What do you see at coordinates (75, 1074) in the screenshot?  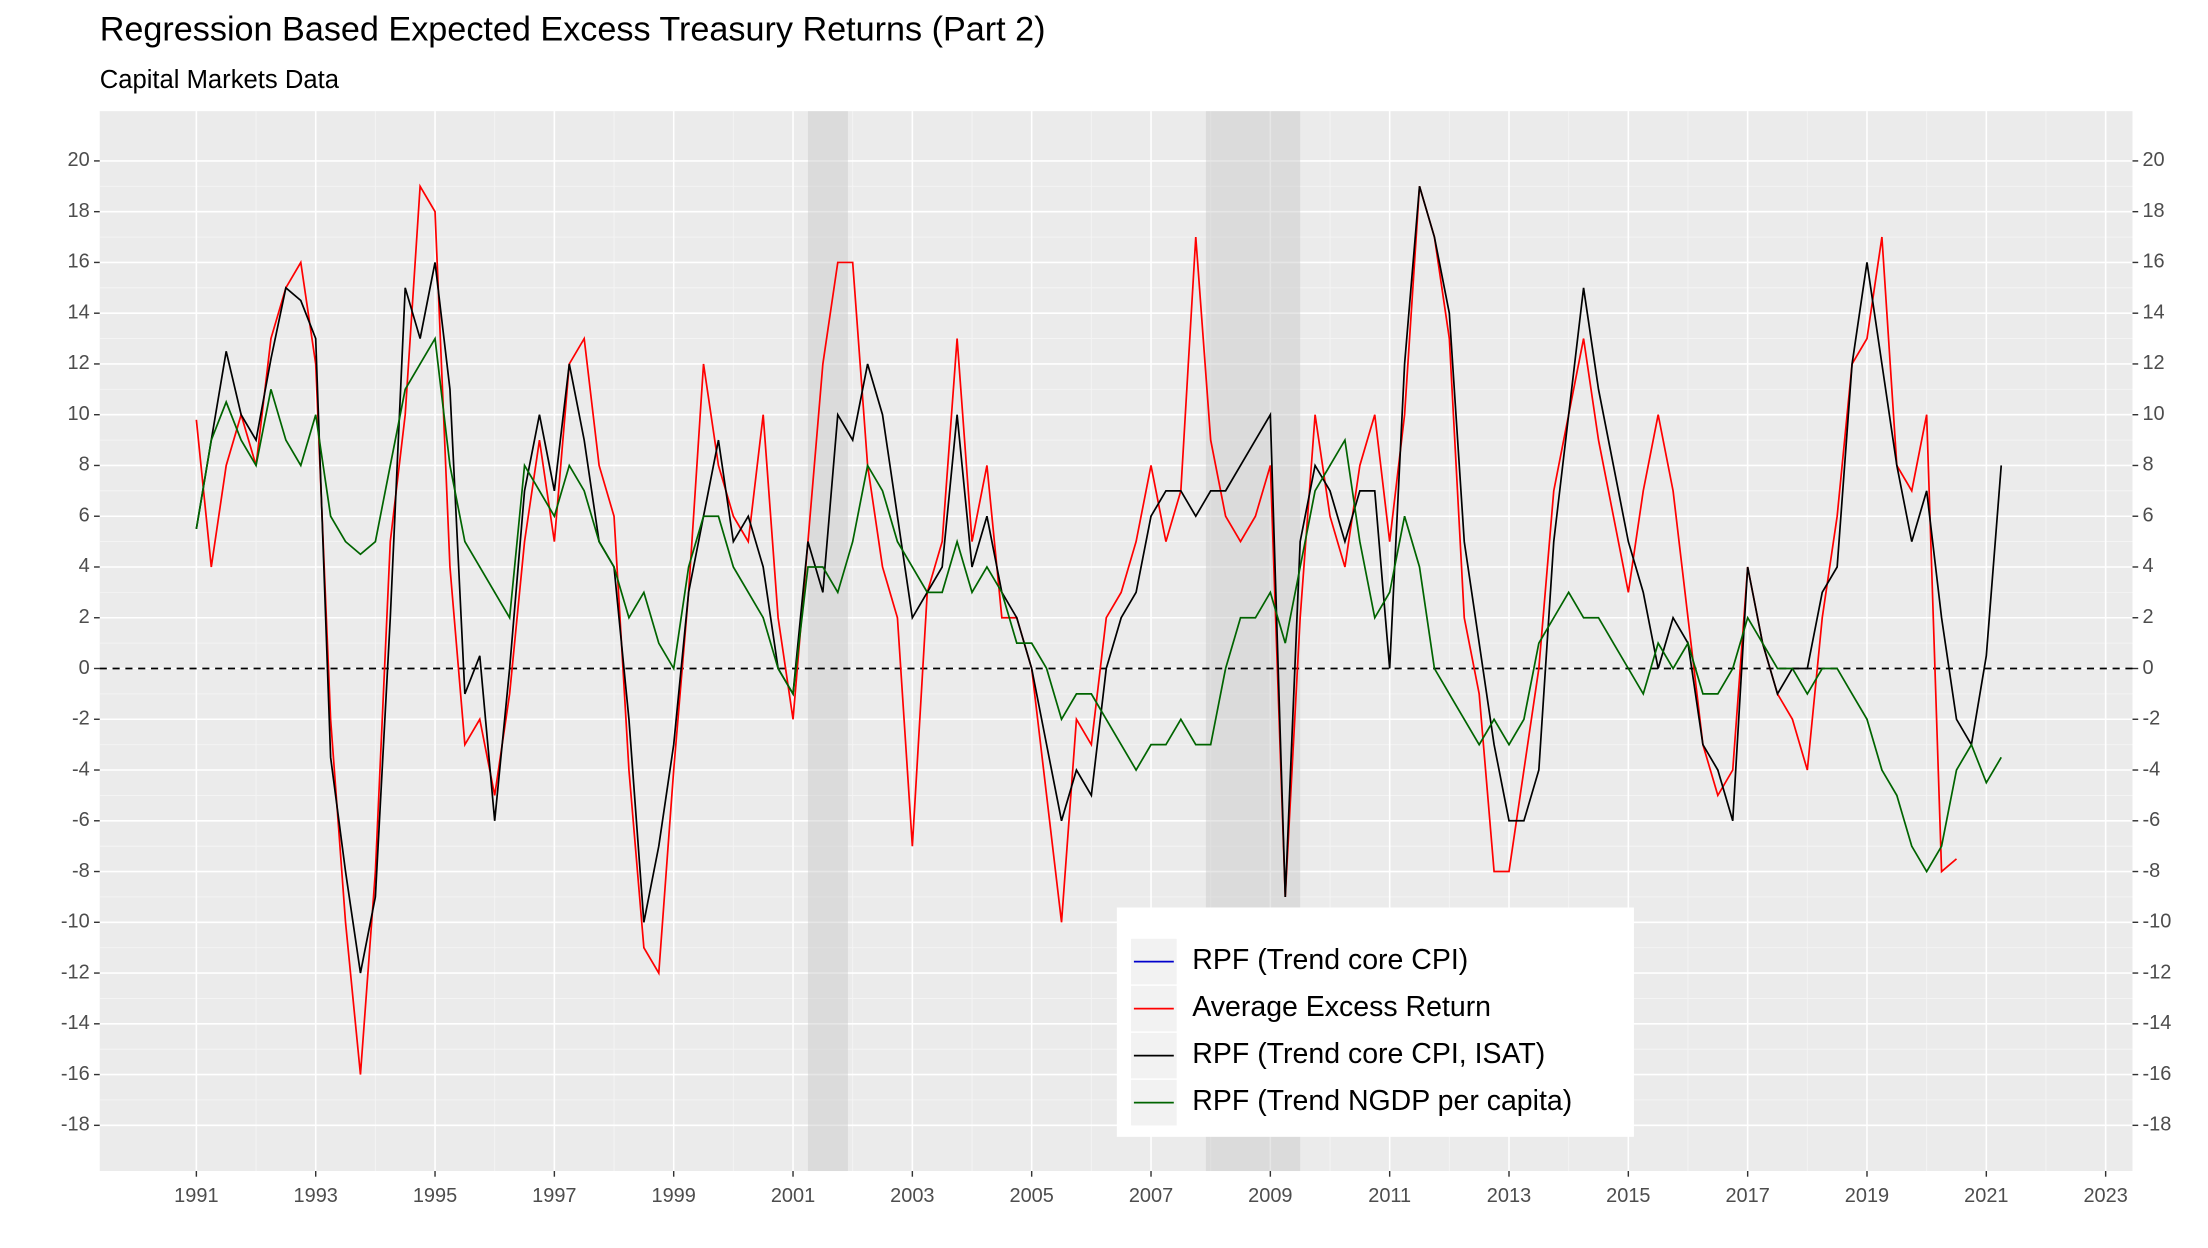 I see `y-tick-label: -16` at bounding box center [75, 1074].